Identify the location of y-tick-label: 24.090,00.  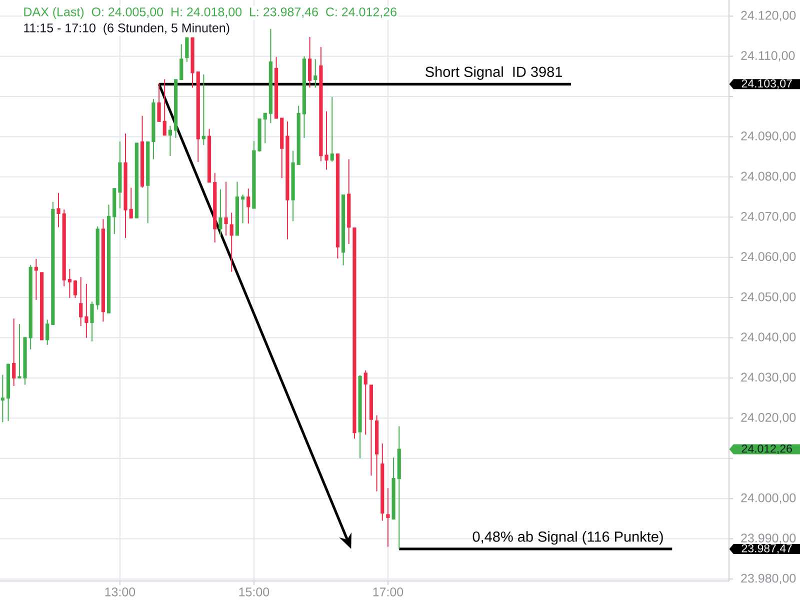
(768, 137).